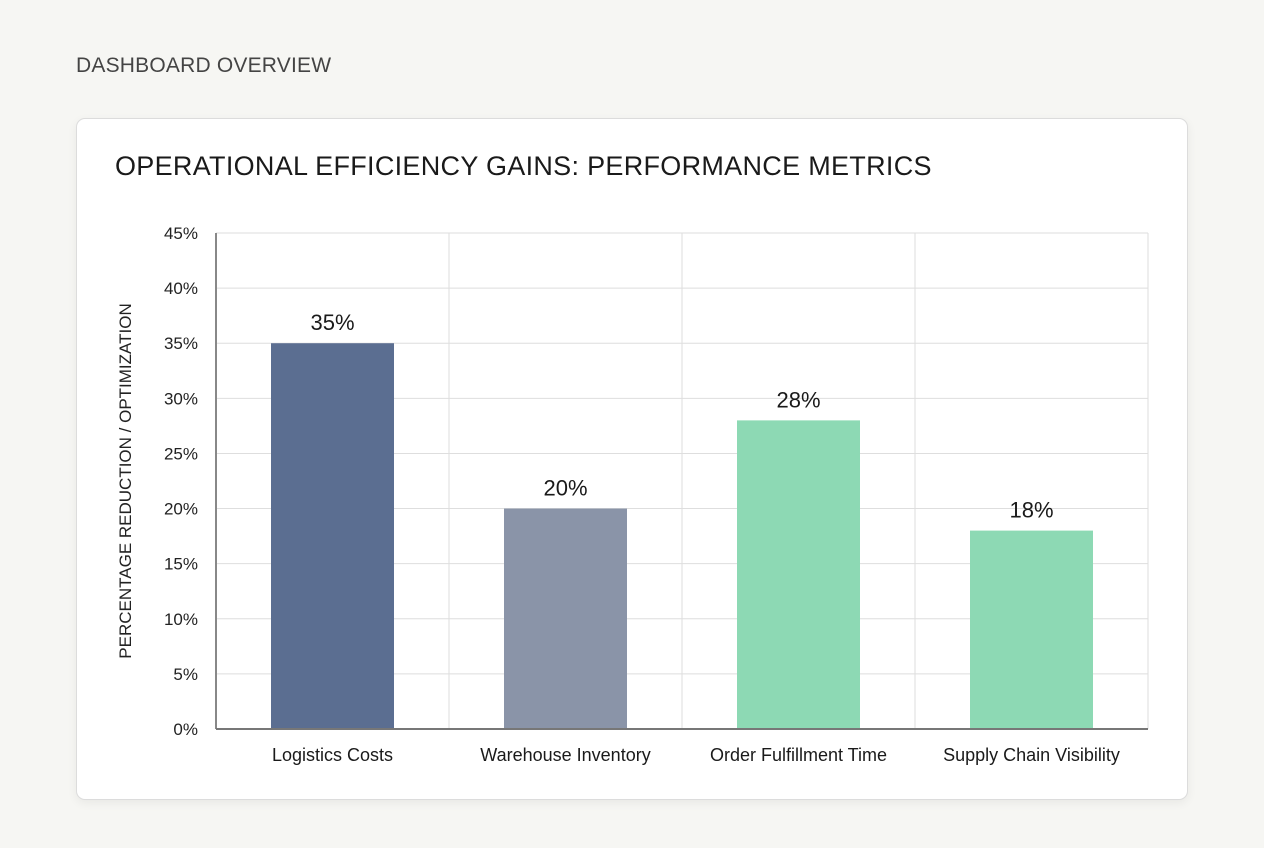 The height and width of the screenshot is (848, 1264). What do you see at coordinates (125, 480) in the screenshot?
I see `y-axis-label: PERCENTAGE REDUCTION / OPTIMIZATION` at bounding box center [125, 480].